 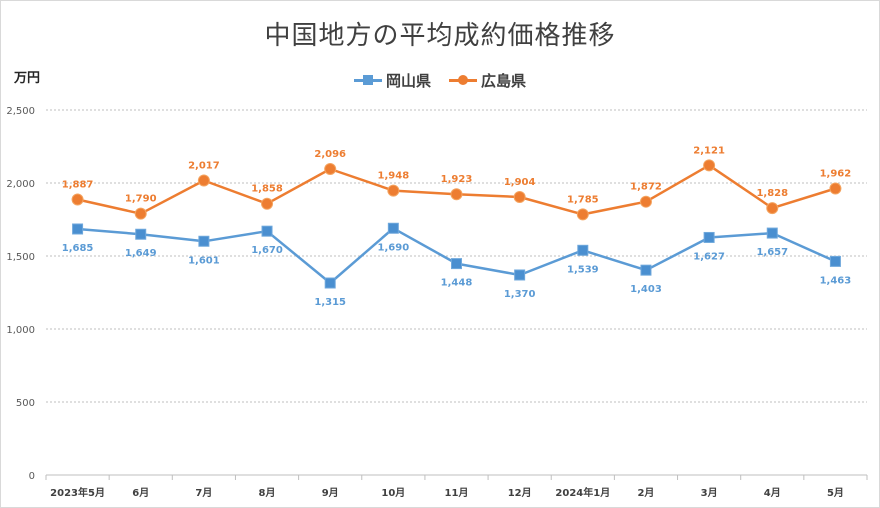 I want to click on data-label-okayama: 1,448, so click(x=457, y=283).